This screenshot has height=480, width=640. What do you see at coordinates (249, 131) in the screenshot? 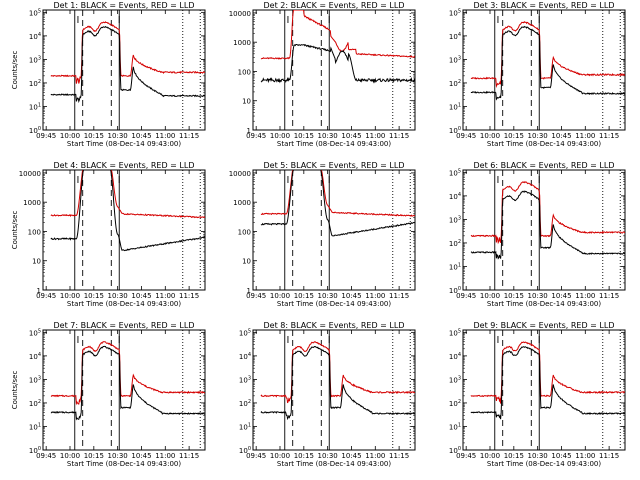
I see `y-tick-label: 1` at bounding box center [249, 131].